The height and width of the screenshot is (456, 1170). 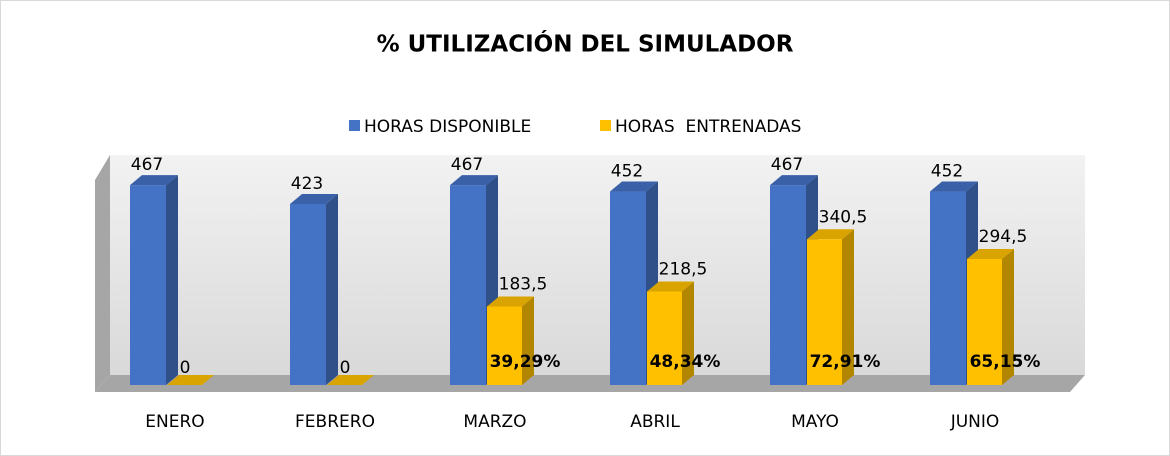 What do you see at coordinates (102, 273) in the screenshot?
I see `side-wall` at bounding box center [102, 273].